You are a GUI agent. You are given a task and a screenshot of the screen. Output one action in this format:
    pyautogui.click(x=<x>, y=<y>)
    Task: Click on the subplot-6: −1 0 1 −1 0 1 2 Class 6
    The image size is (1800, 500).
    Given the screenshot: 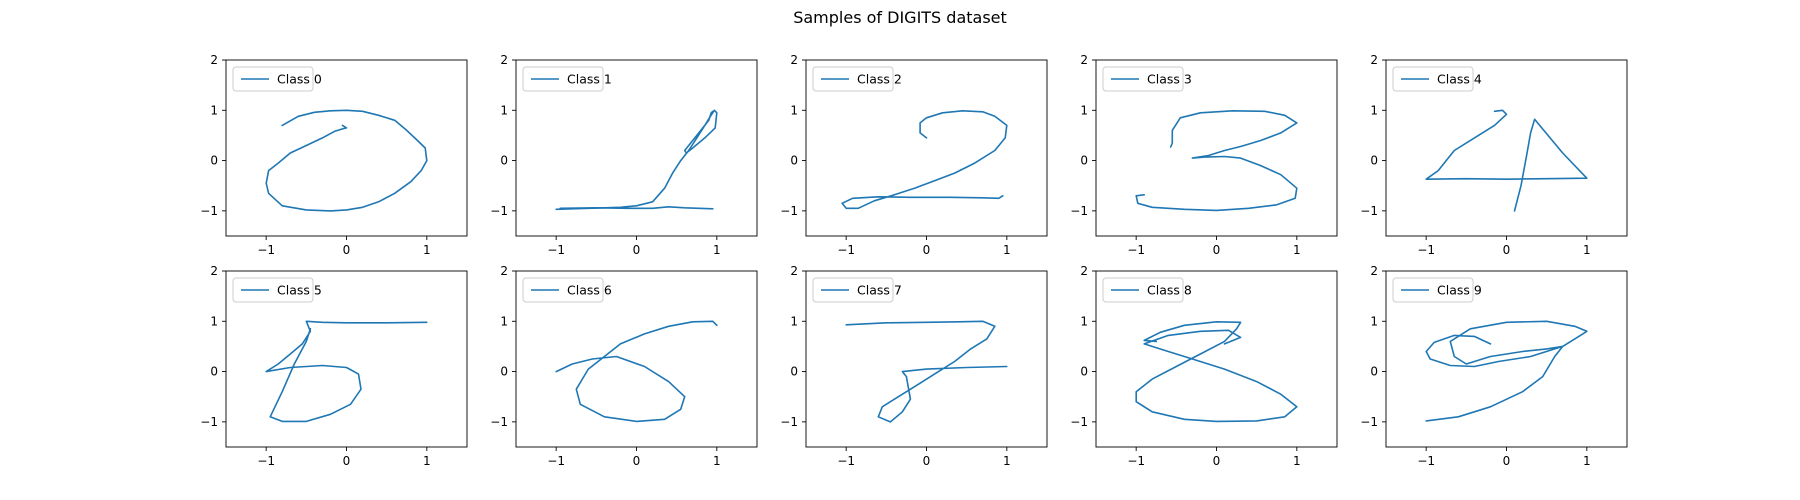 What is the action you would take?
    pyautogui.click(x=624, y=366)
    